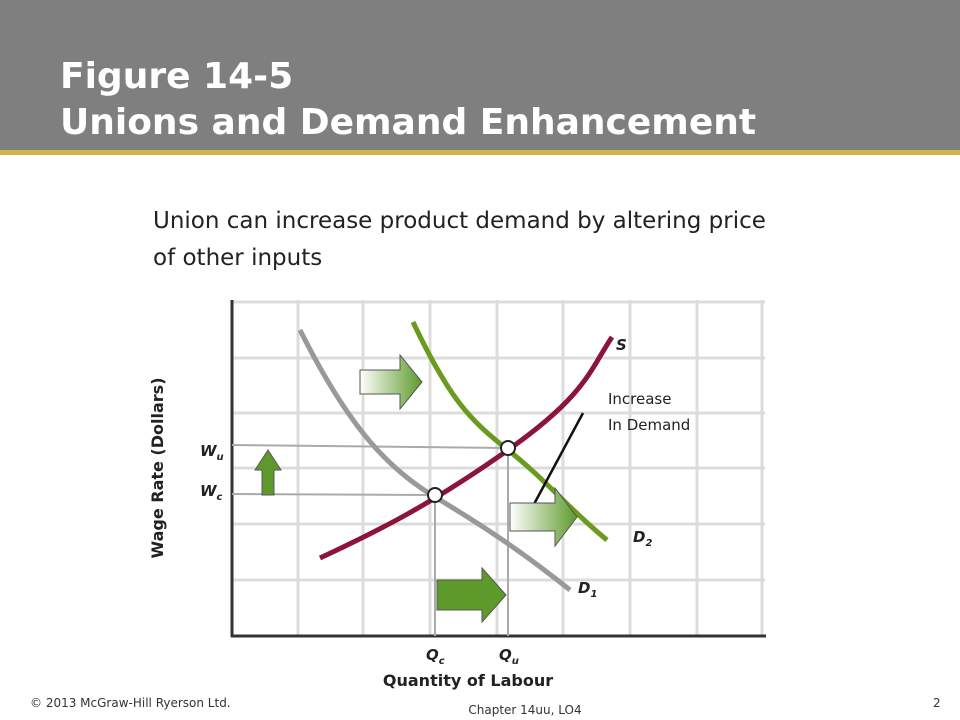 The height and width of the screenshot is (720, 960). I want to click on curve-label: D1, so click(587, 589).